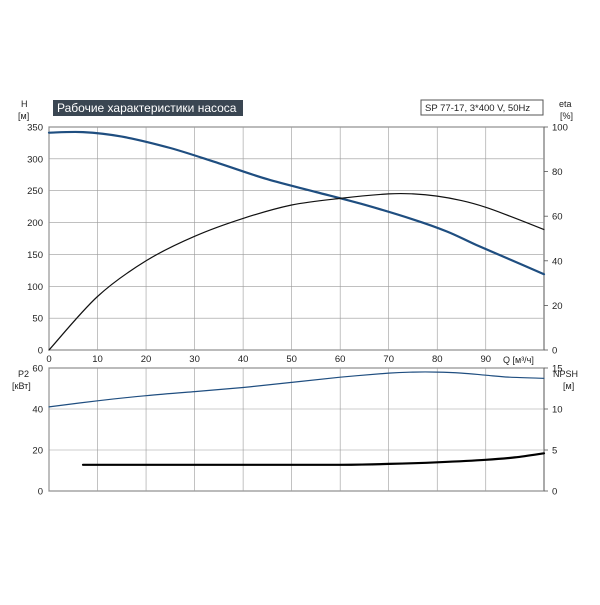 The height and width of the screenshot is (605, 600). What do you see at coordinates (485, 359) in the screenshot?
I see `x-tick-label: 90` at bounding box center [485, 359].